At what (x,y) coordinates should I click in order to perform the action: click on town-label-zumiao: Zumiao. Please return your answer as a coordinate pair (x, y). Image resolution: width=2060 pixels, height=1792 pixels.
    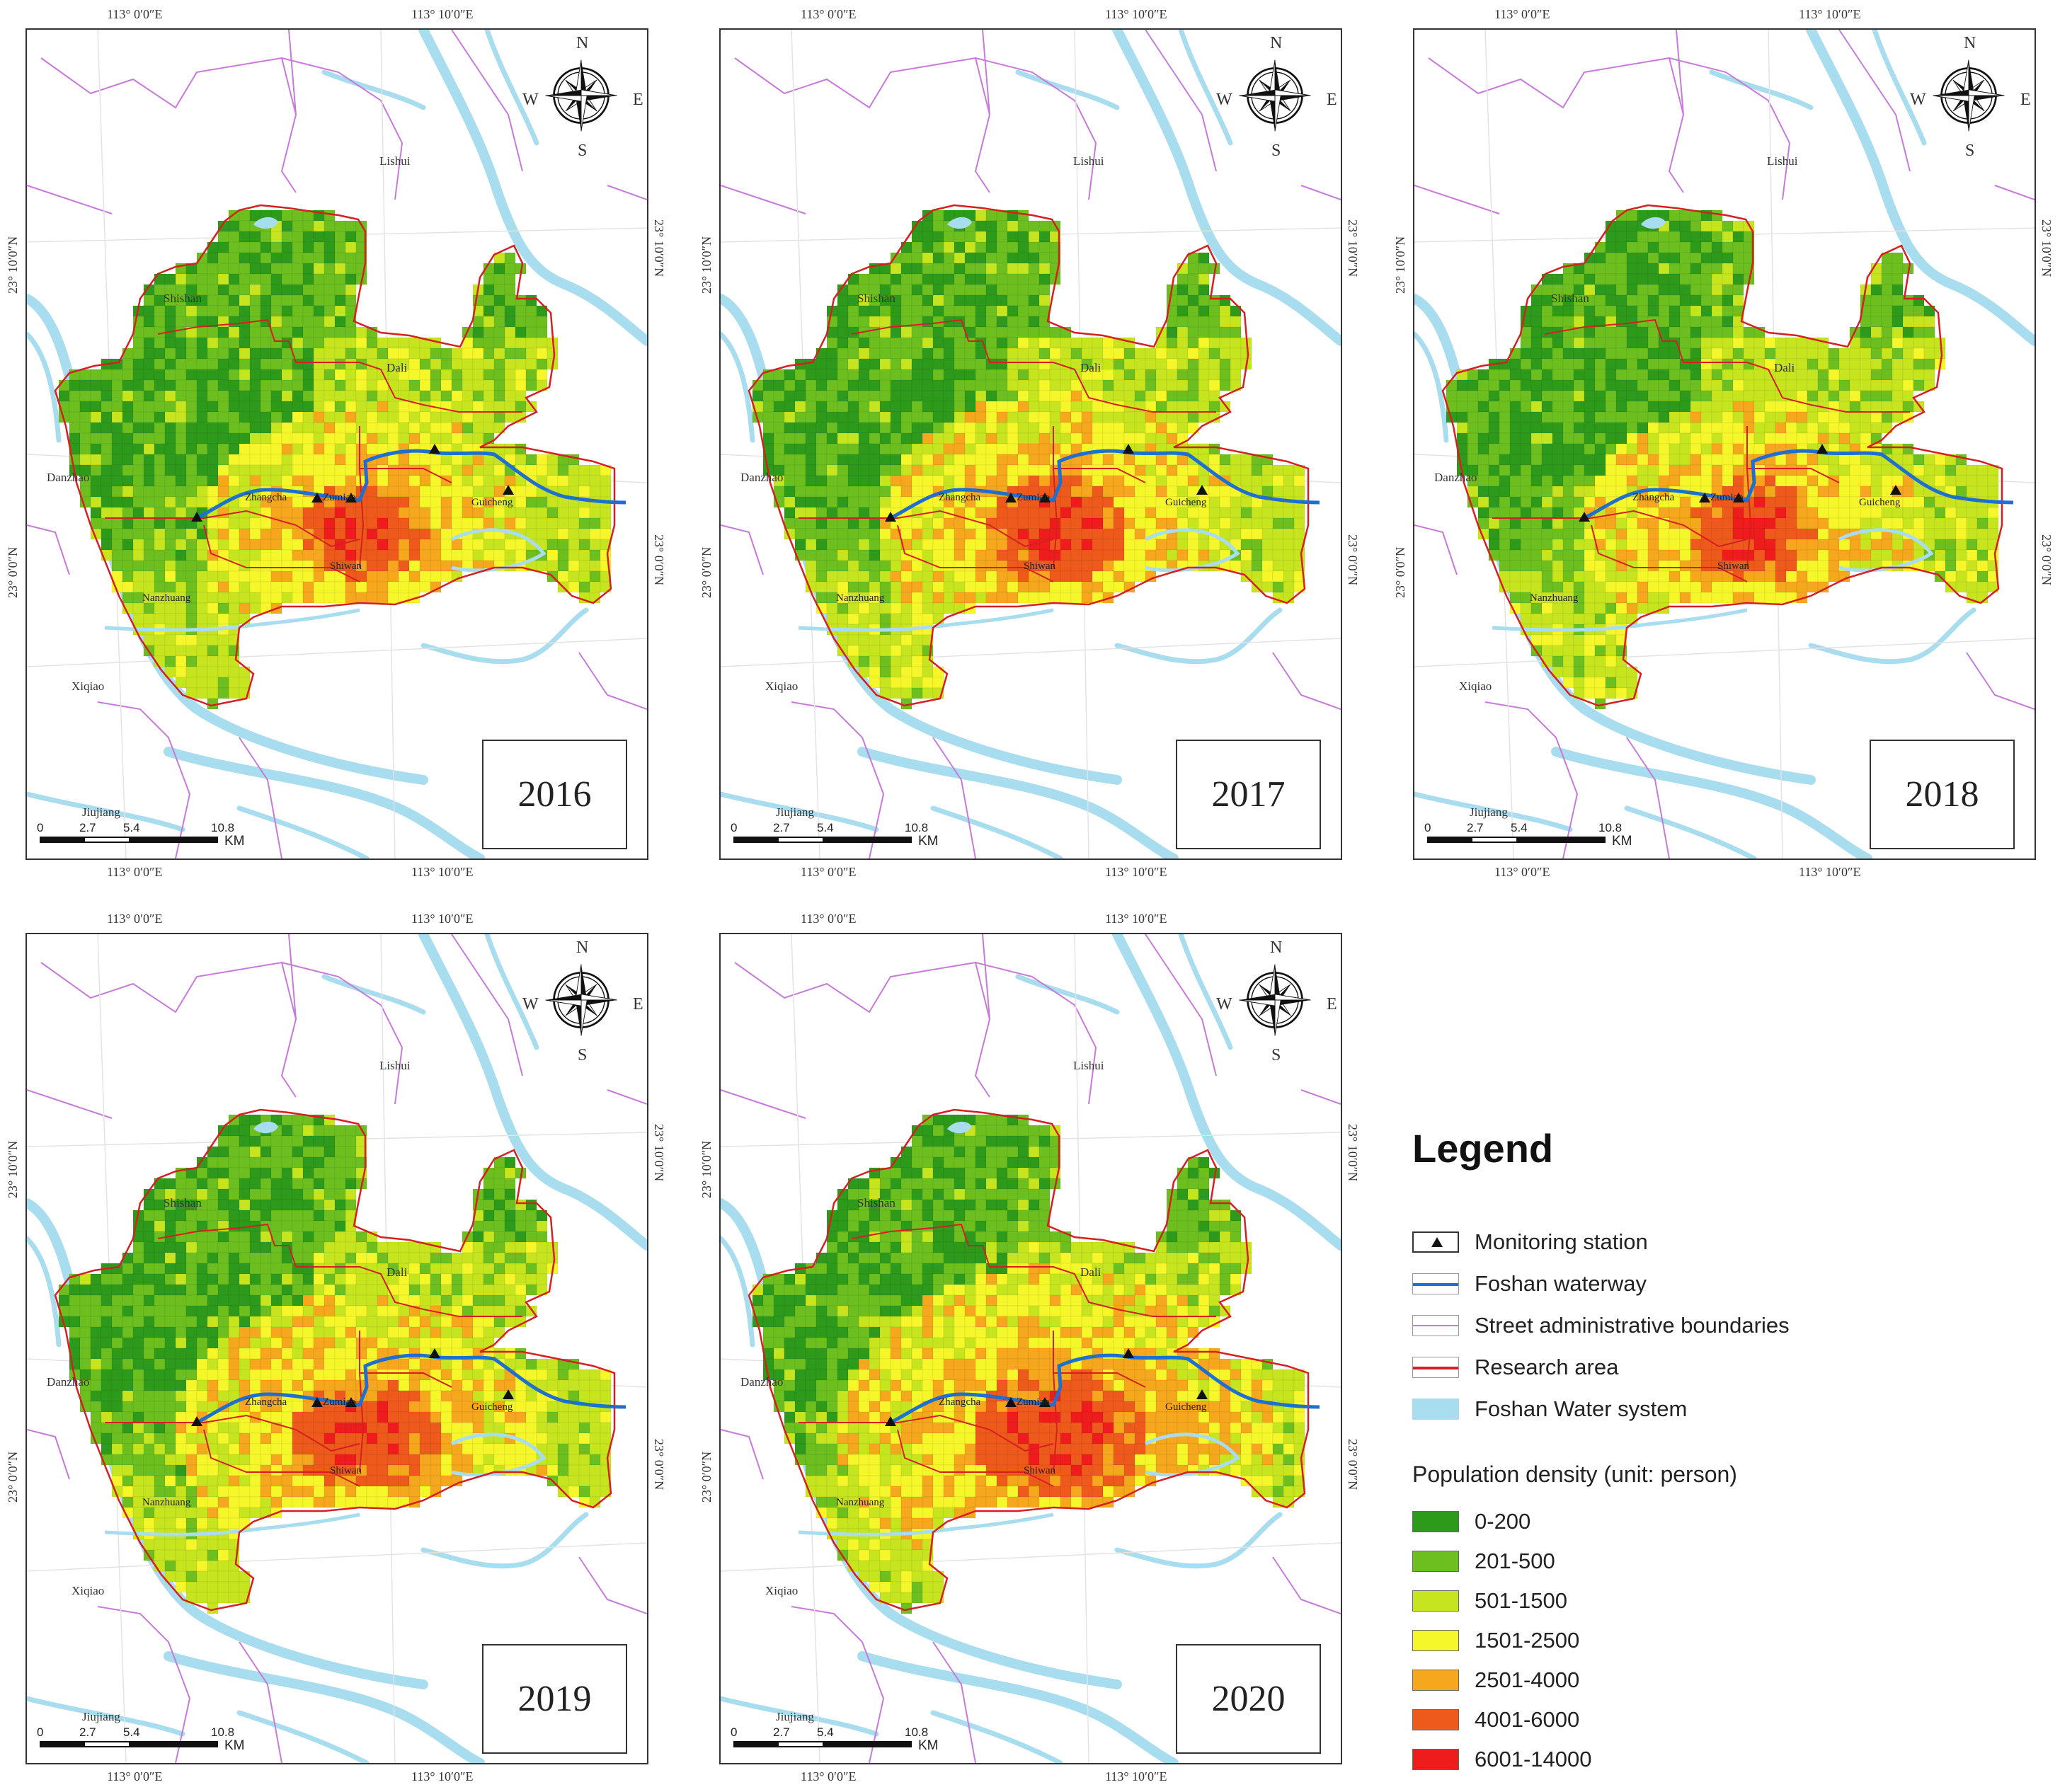
    Looking at the image, I should click on (340, 498).